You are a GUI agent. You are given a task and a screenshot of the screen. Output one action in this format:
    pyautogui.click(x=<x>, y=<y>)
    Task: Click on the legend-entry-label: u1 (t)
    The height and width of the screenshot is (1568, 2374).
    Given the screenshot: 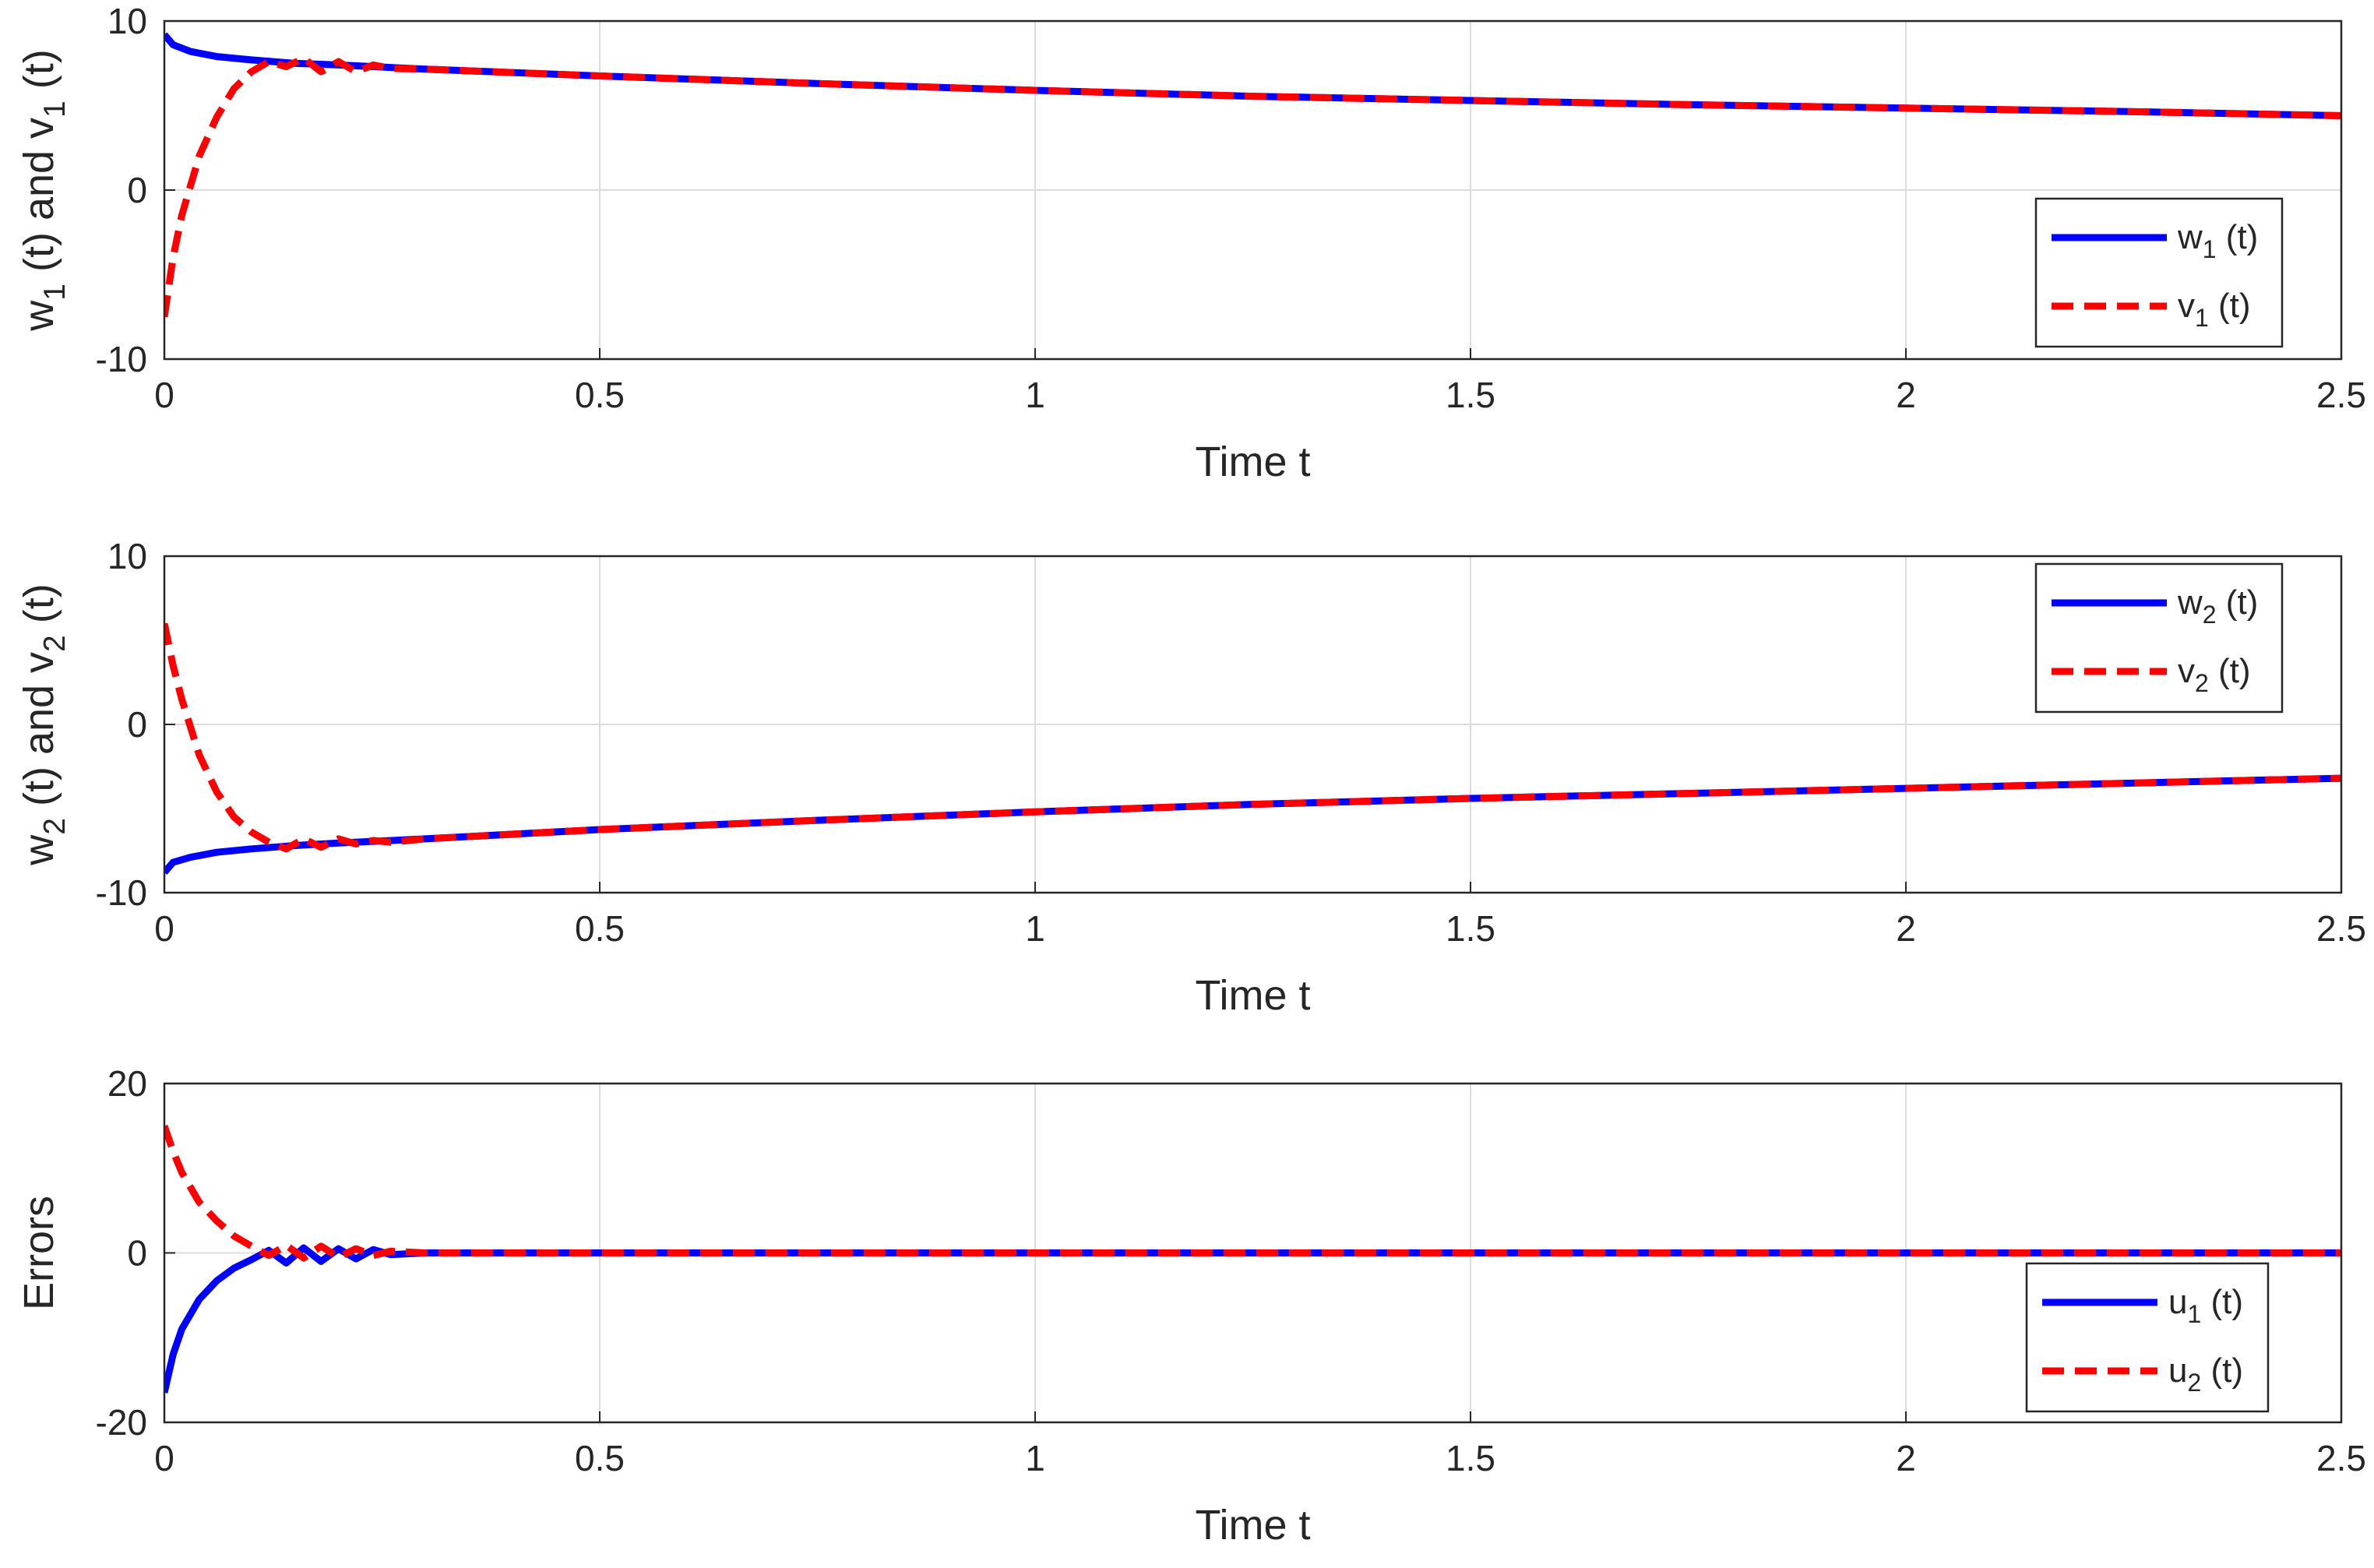 What is the action you would take?
    pyautogui.click(x=2205, y=1306)
    